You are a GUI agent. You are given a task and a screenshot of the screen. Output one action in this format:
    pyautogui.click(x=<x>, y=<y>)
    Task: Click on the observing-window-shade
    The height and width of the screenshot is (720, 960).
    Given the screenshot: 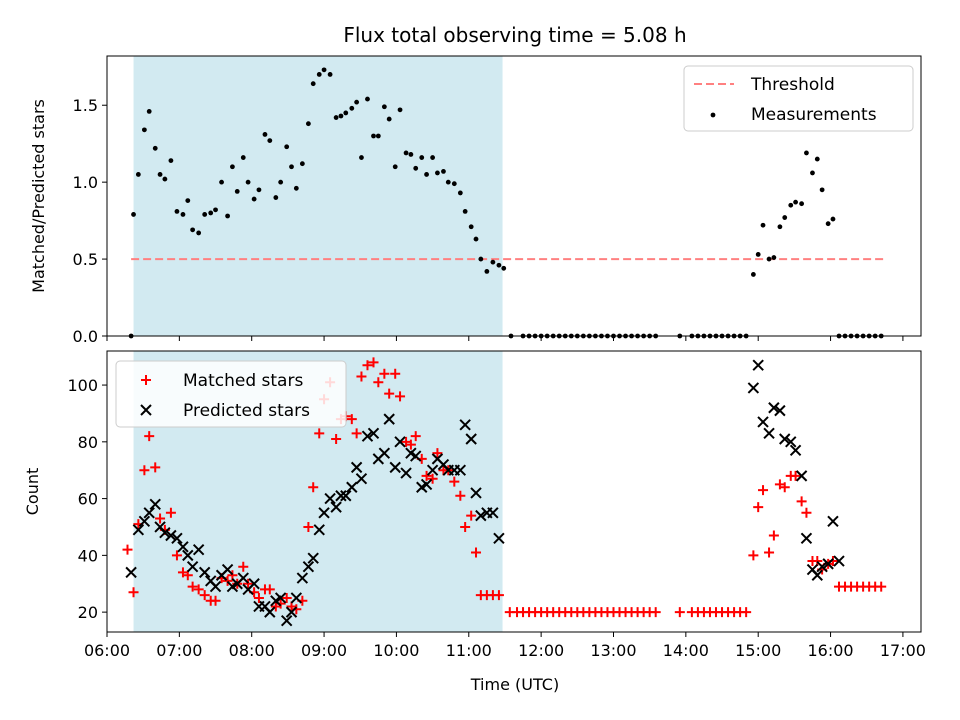 What is the action you would take?
    pyautogui.click(x=318, y=196)
    